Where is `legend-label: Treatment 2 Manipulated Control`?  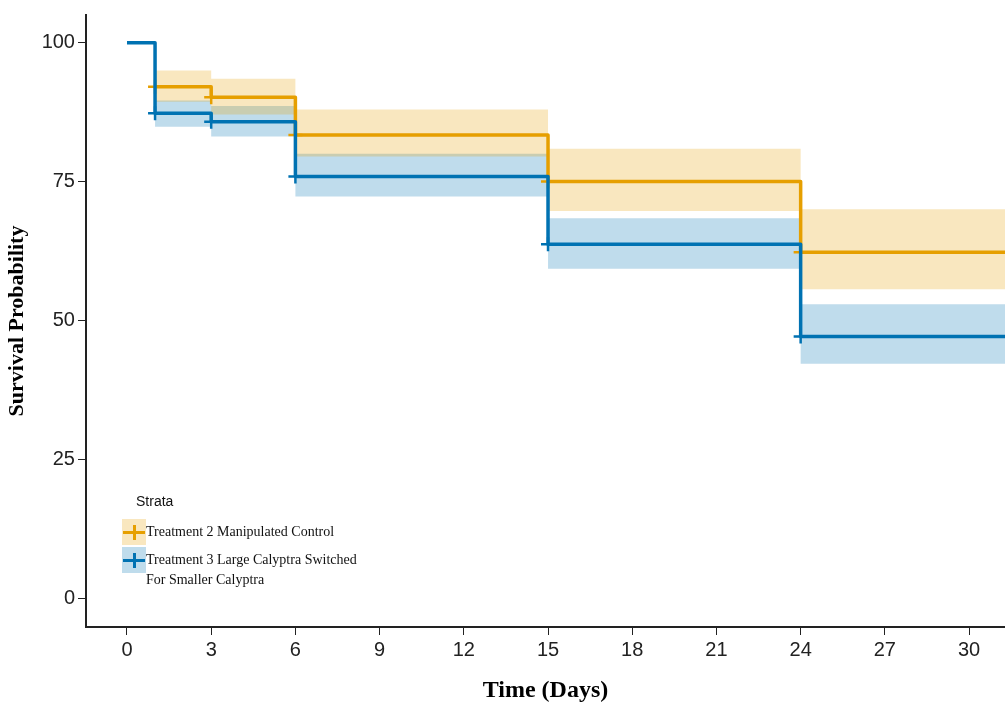
legend-label: Treatment 2 Manipulated Control is located at coordinates (241, 532).